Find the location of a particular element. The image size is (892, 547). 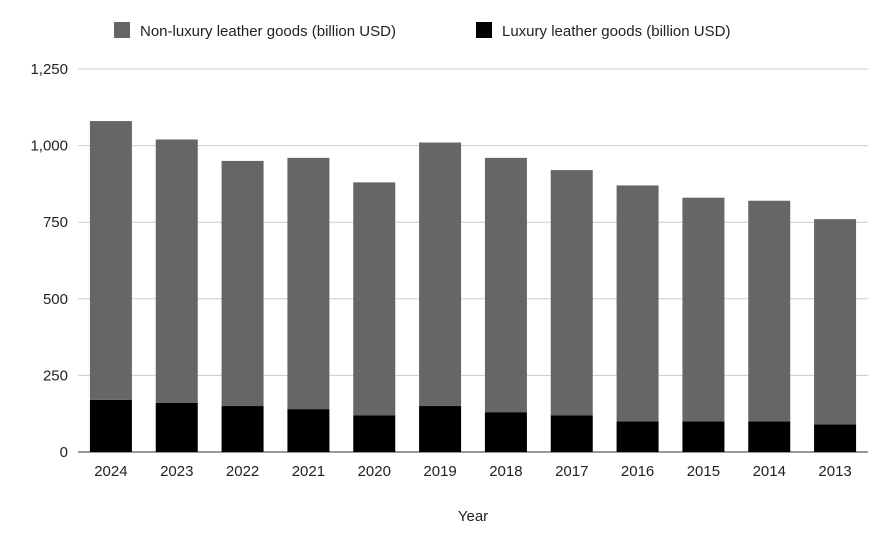

legend-swatch-luxury is located at coordinates (484, 30).